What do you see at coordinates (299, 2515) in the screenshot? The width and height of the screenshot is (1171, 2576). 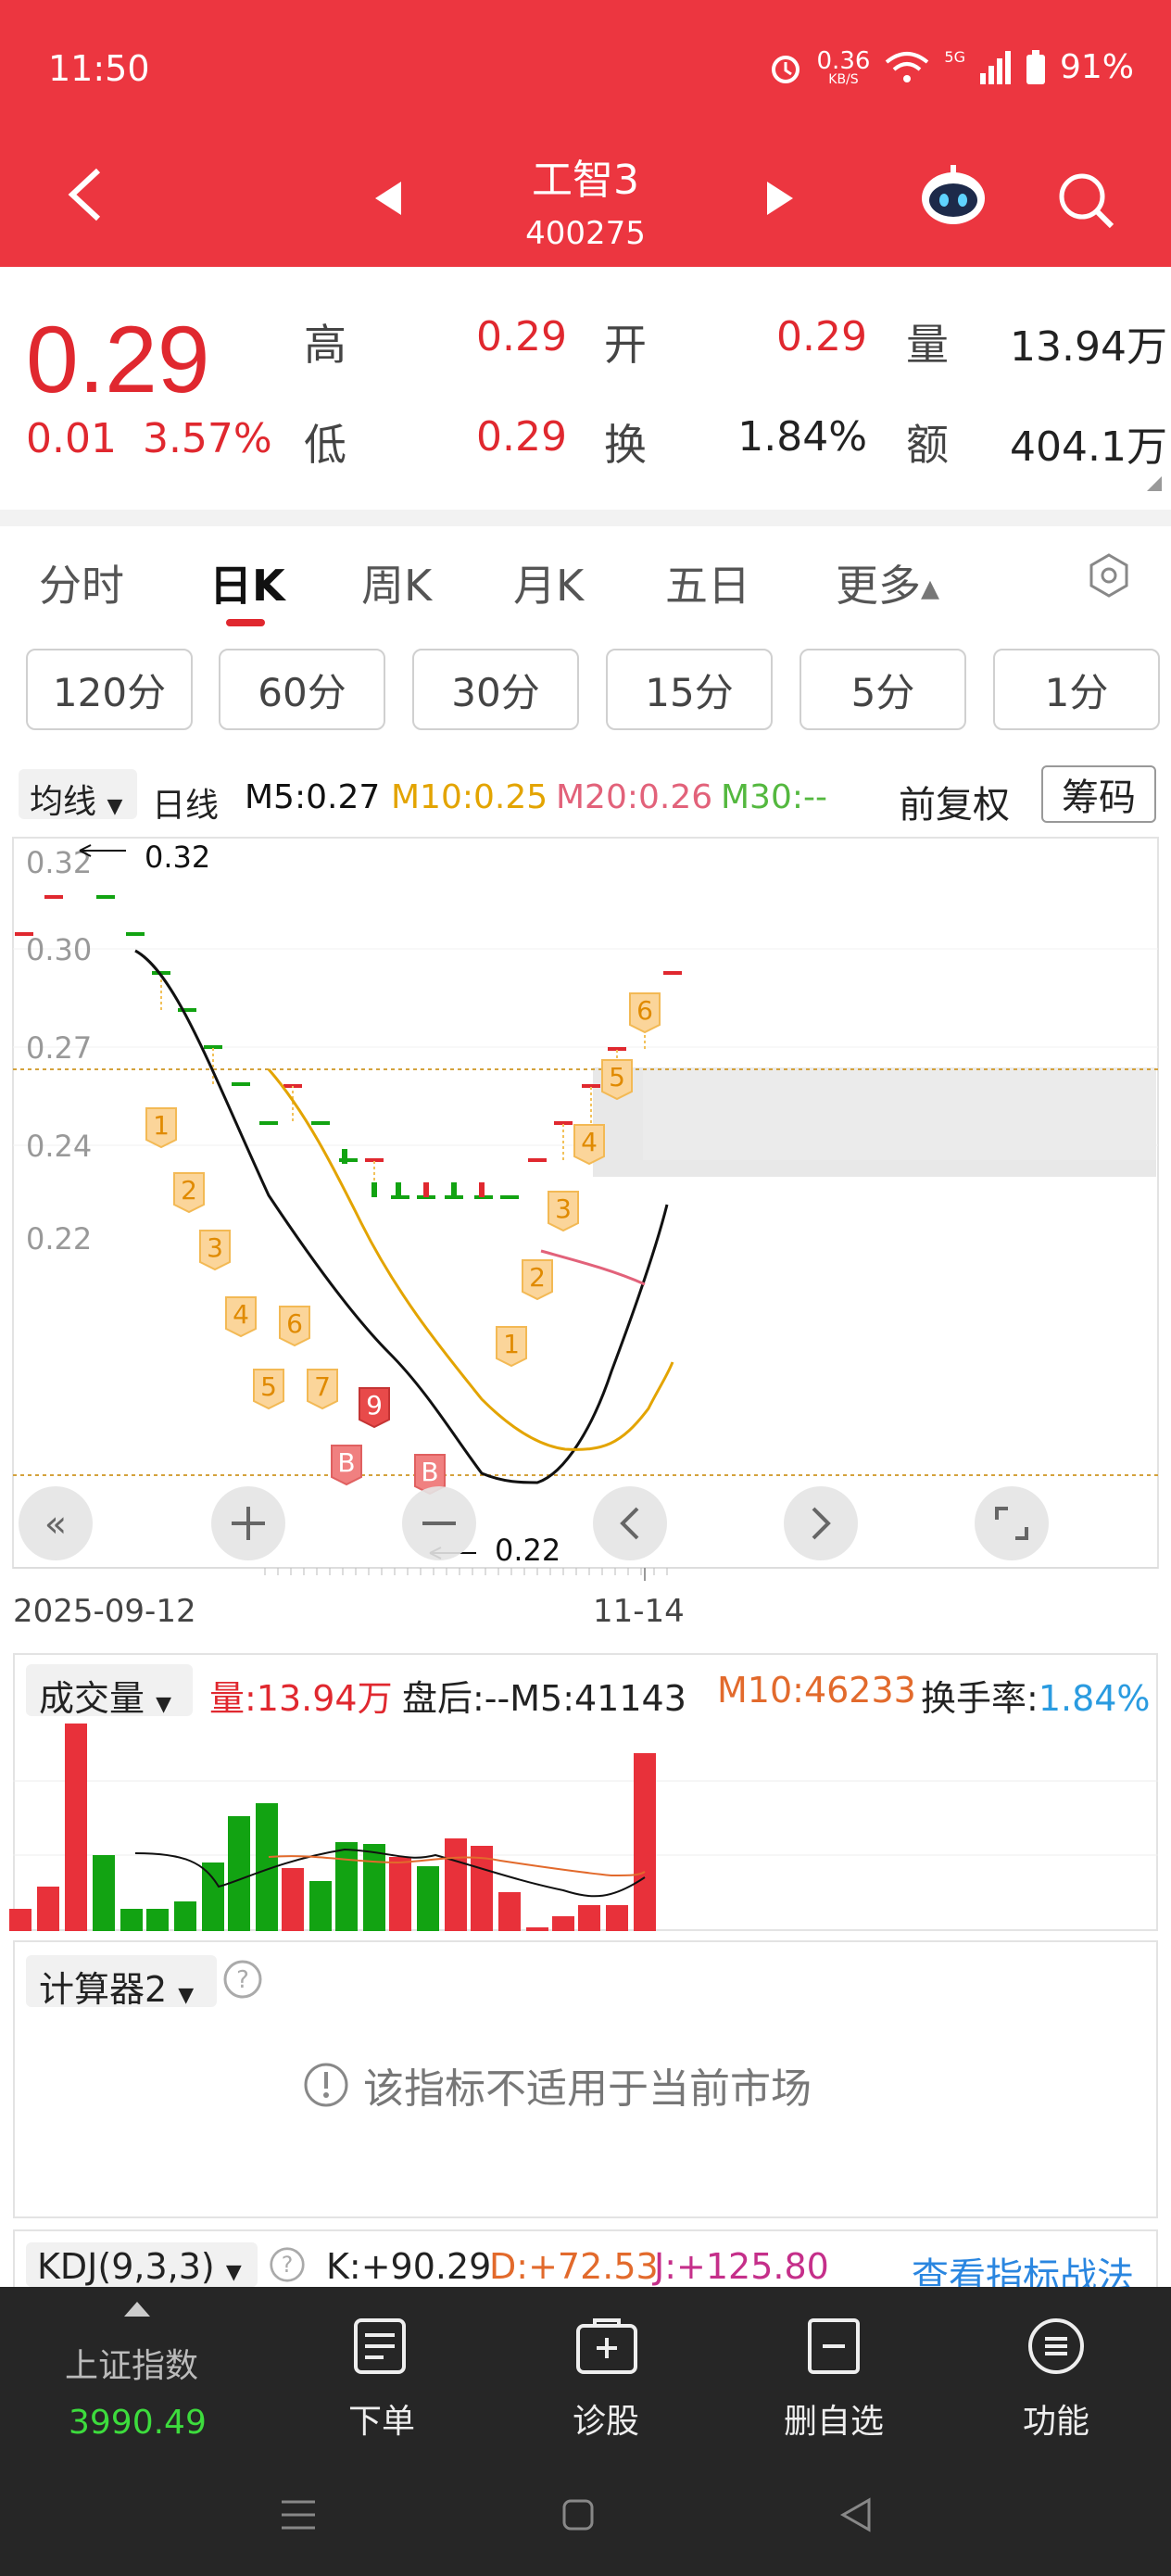 I see `recents-icon` at bounding box center [299, 2515].